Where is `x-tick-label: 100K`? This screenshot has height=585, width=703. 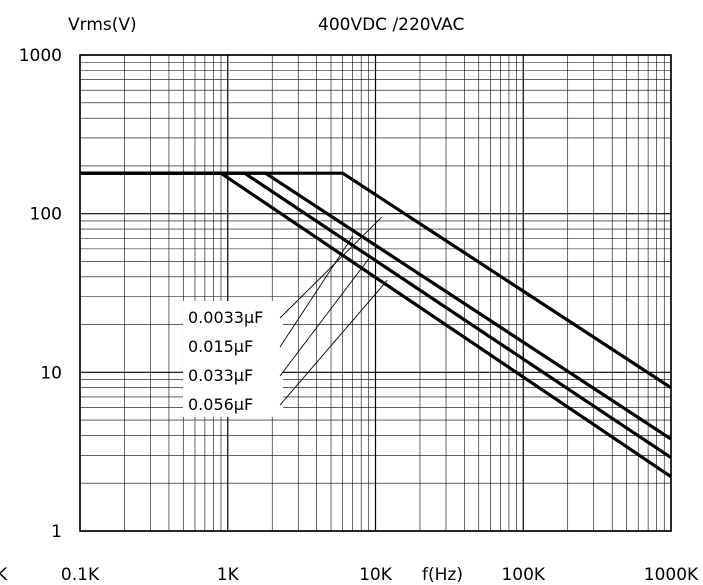
x-tick-label: 100K is located at coordinates (523, 575).